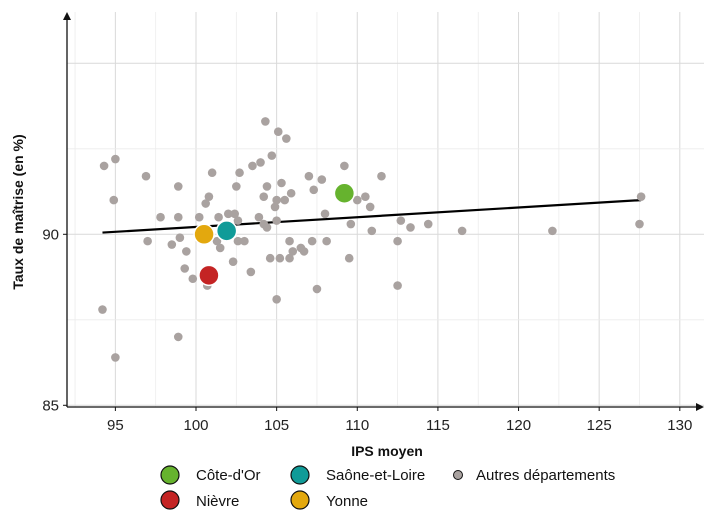 This screenshot has height=511, width=724. I want to click on legend-item-cote-dor: Côte-d'Or, so click(210, 475).